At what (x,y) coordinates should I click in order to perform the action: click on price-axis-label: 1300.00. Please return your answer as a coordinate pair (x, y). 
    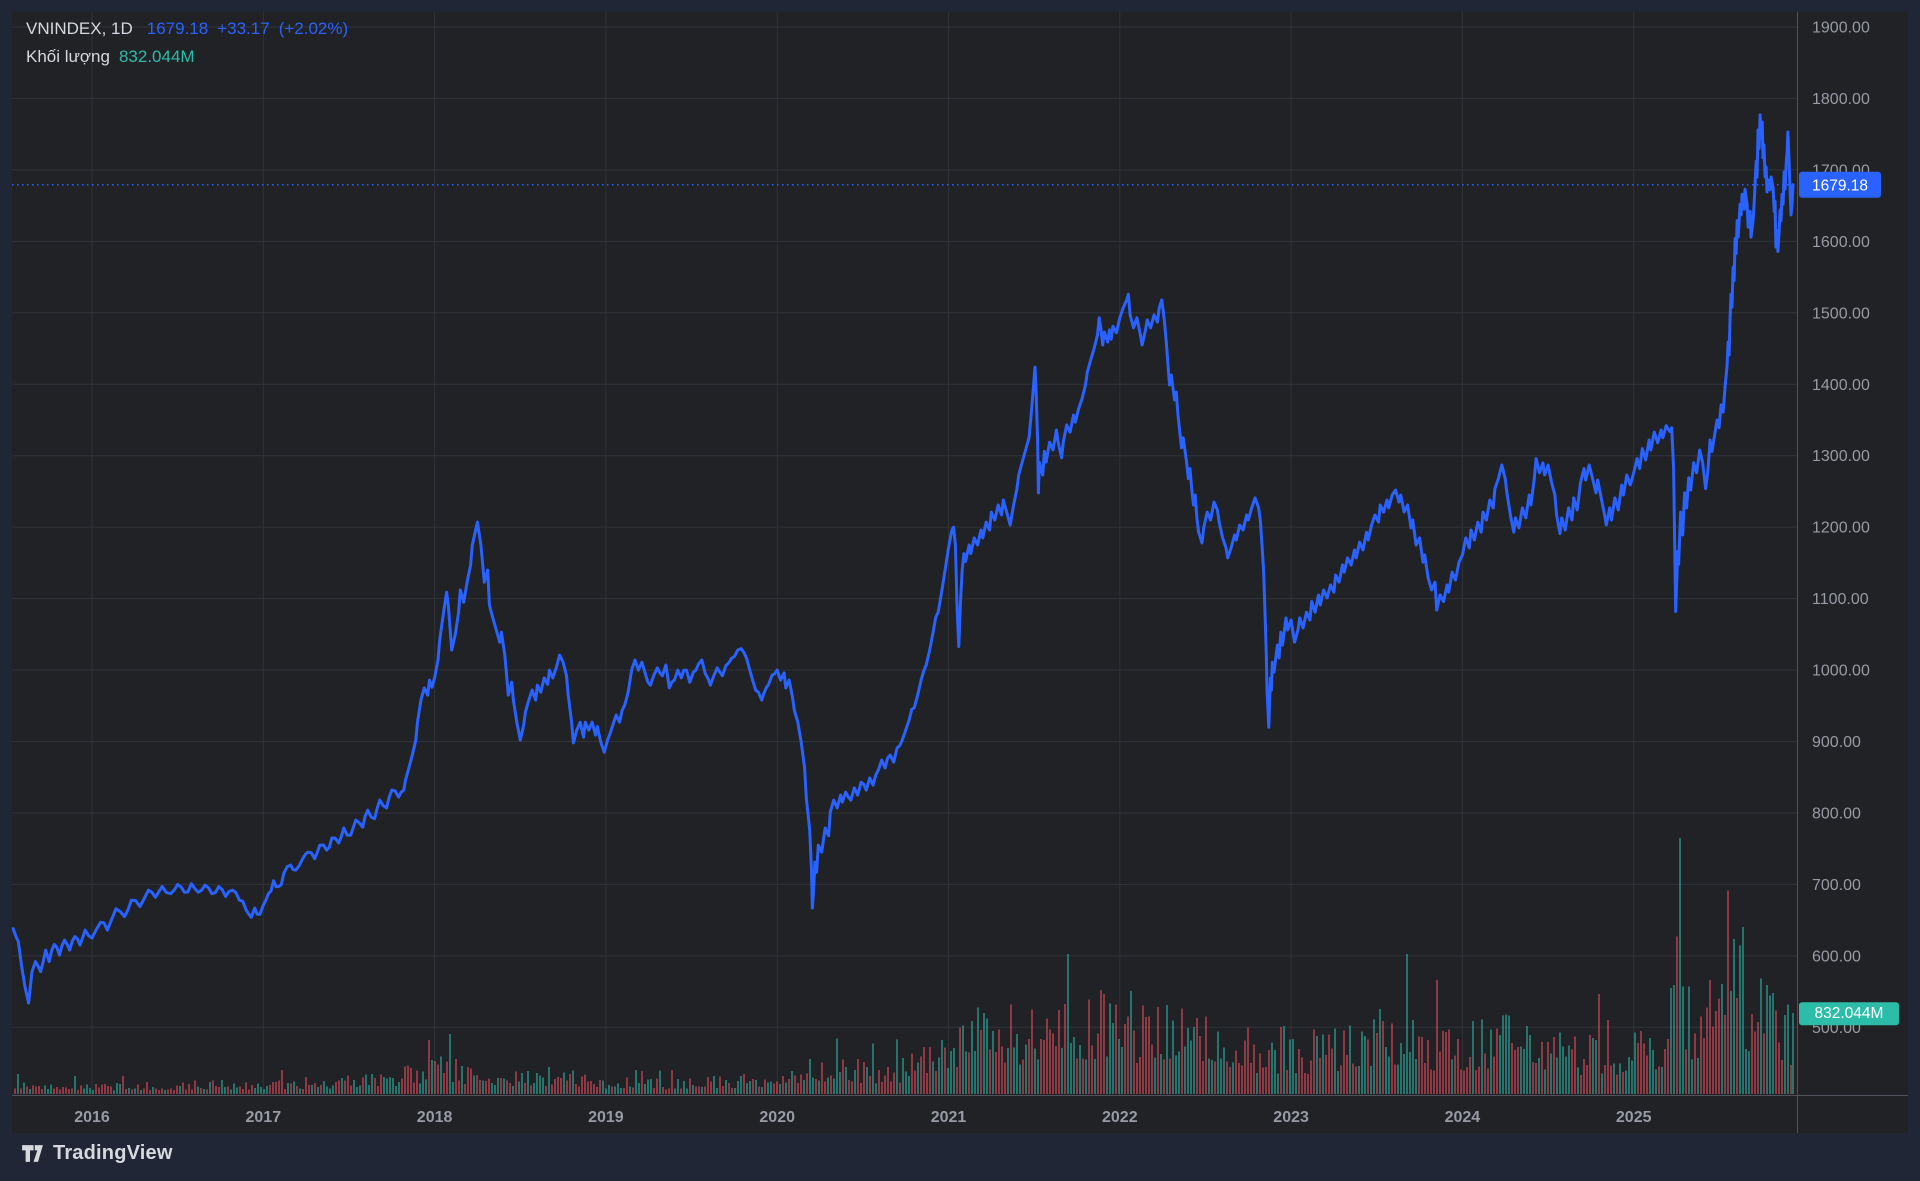
    Looking at the image, I should click on (1841, 456).